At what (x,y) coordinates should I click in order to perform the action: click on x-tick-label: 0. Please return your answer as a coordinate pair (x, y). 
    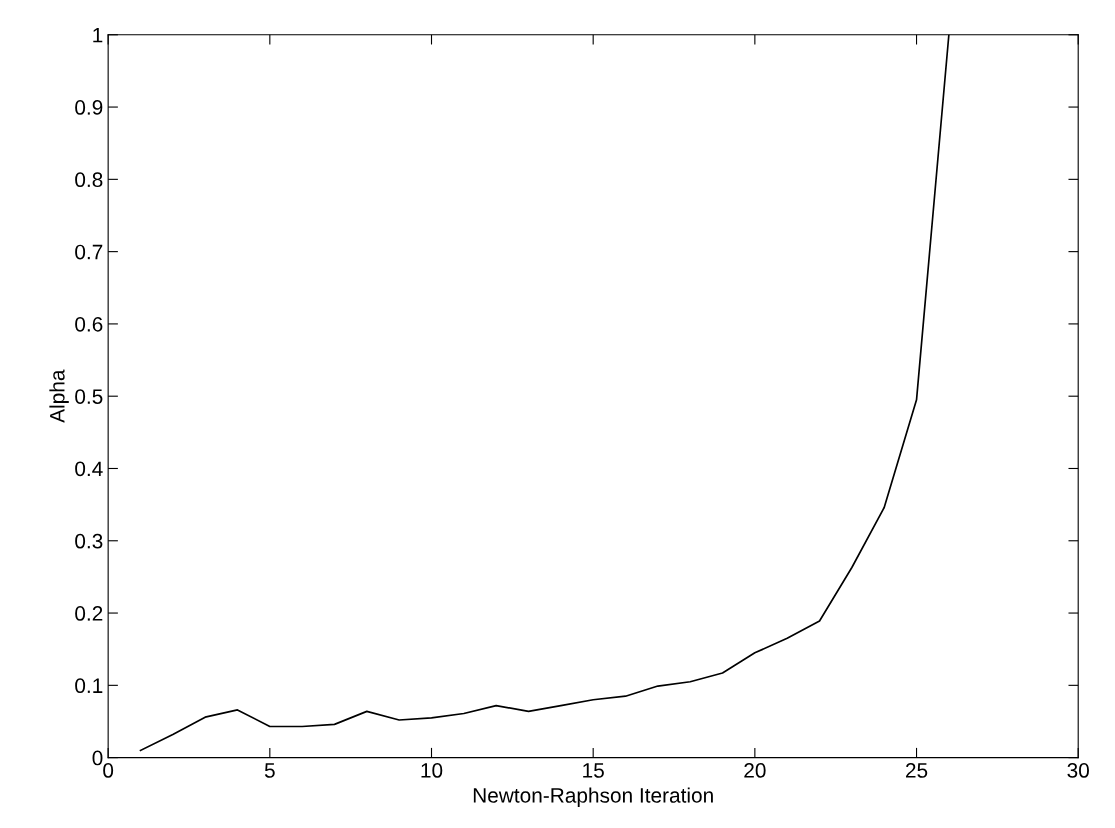
    Looking at the image, I should click on (108, 770).